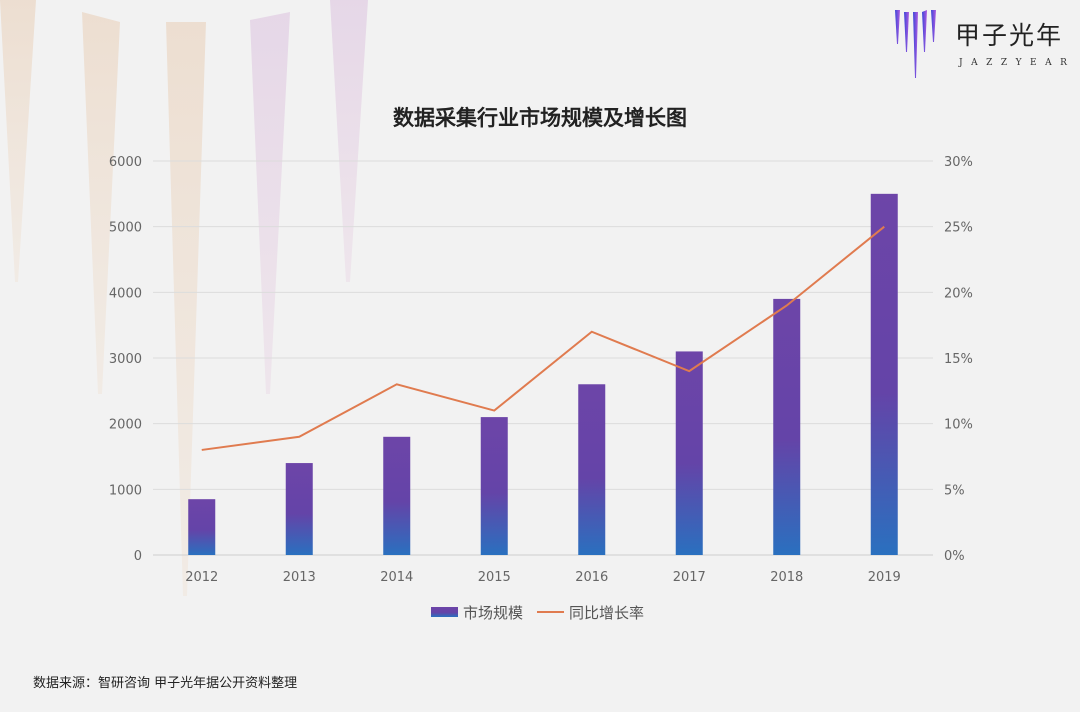  Describe the element at coordinates (786, 577) in the screenshot. I see `x-tick-label: 2018` at that location.